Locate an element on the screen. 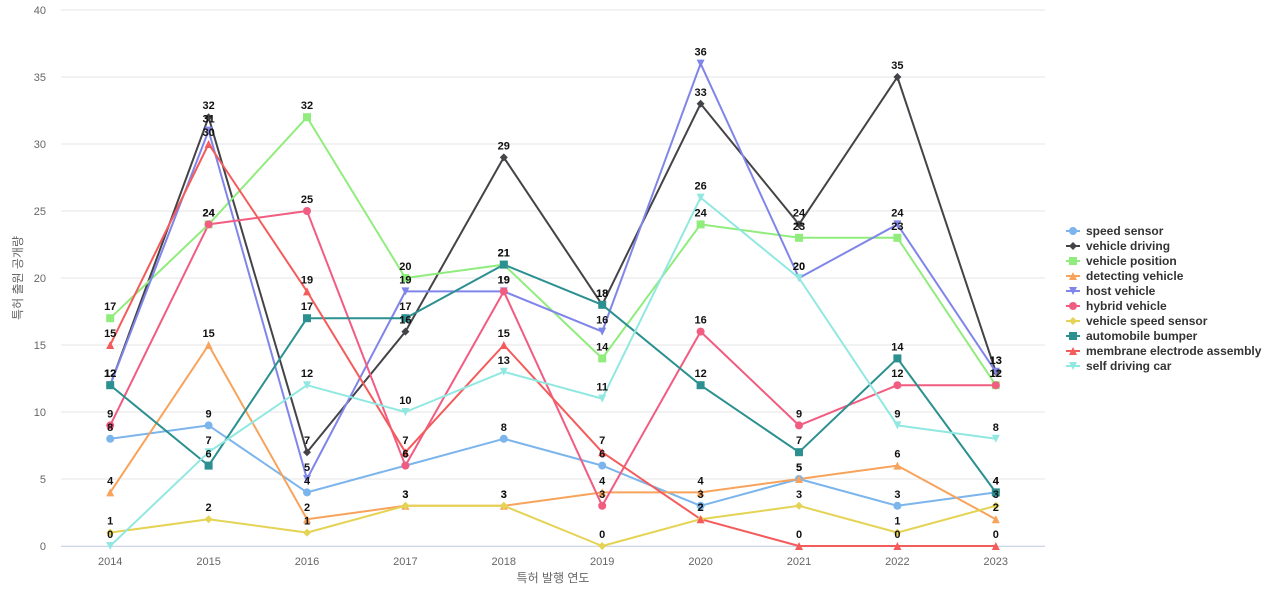 The image size is (1280, 600). data-label-vehicle-speed-sensor: 1 is located at coordinates (897, 522).